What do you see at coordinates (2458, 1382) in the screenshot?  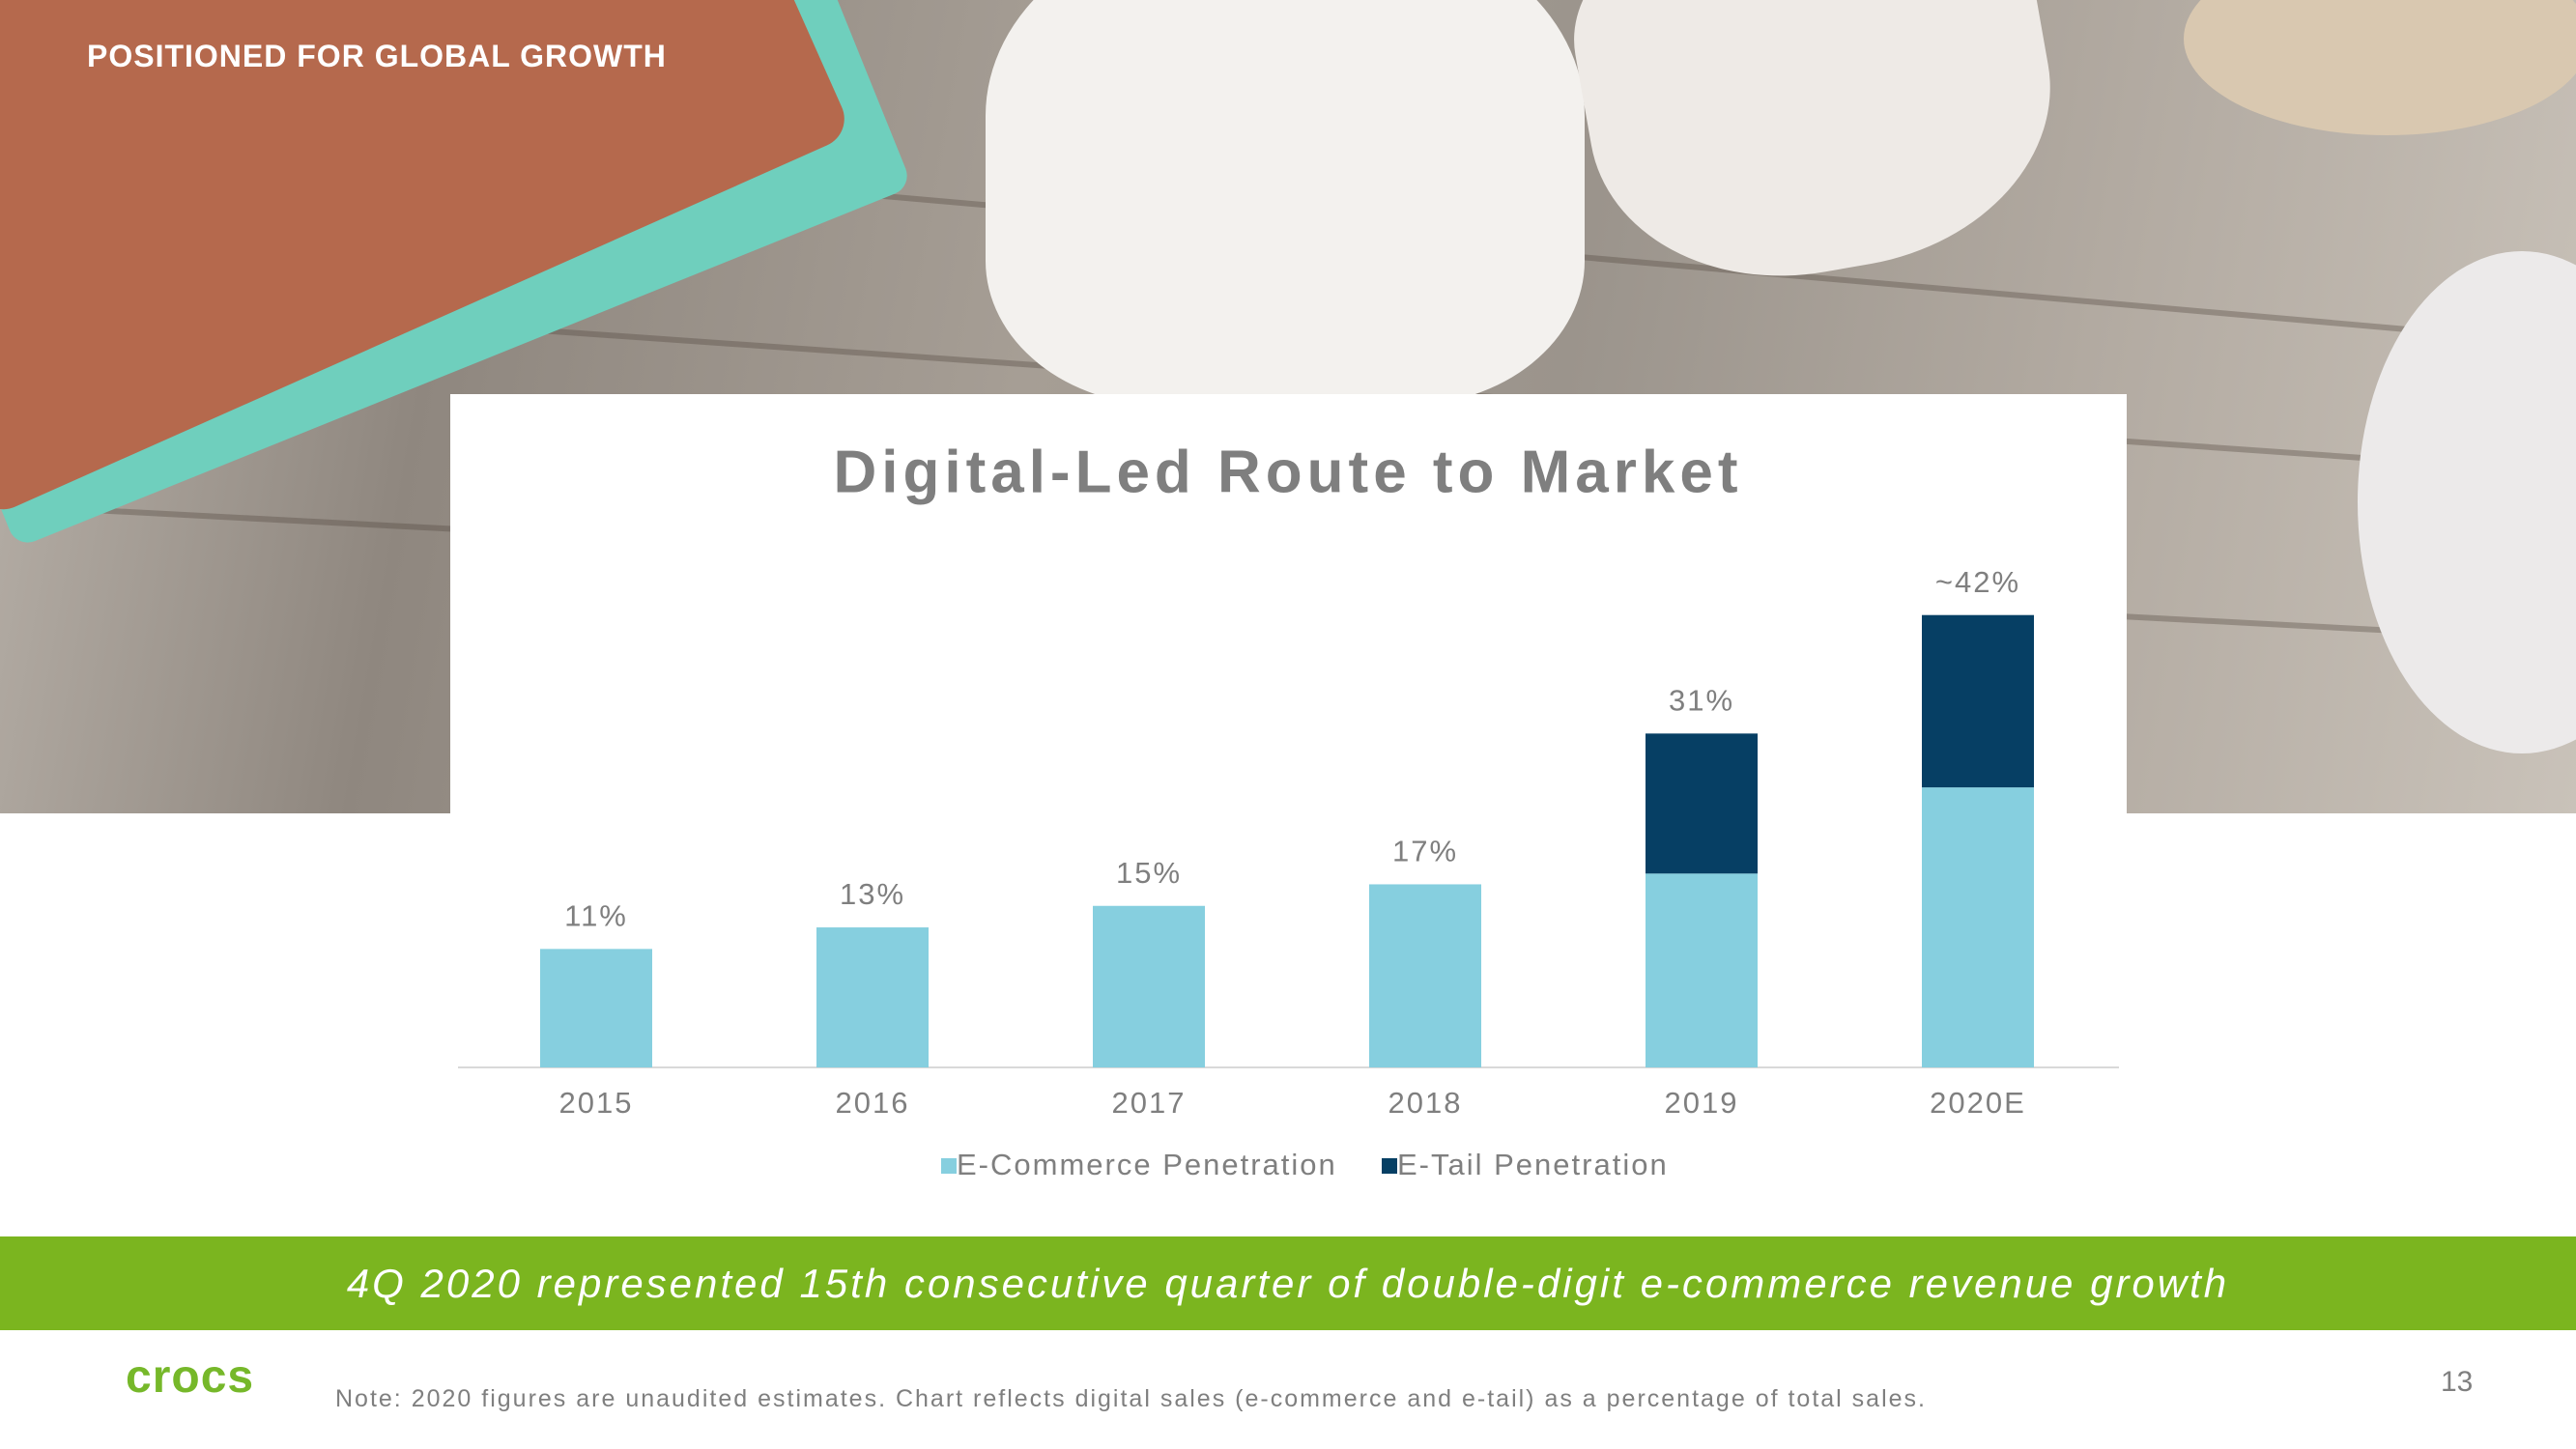 I see `page-number: 13` at bounding box center [2458, 1382].